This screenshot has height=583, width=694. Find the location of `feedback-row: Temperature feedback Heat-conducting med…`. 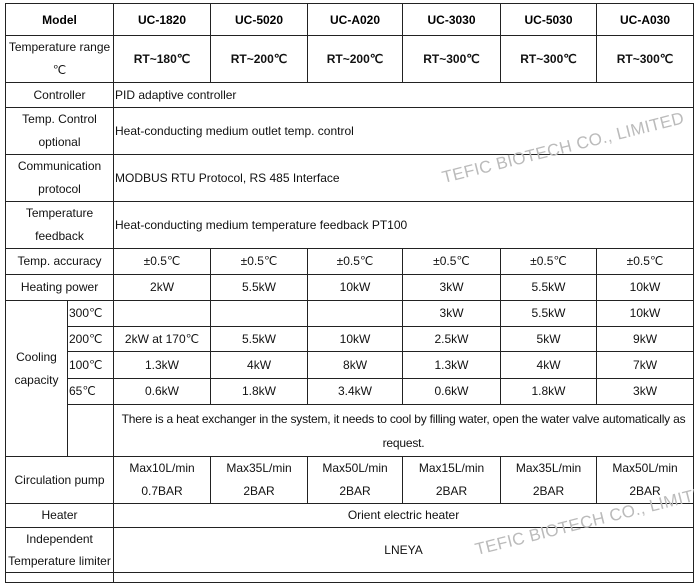

feedback-row: Temperature feedback Heat-conducting med… is located at coordinates (349, 225).